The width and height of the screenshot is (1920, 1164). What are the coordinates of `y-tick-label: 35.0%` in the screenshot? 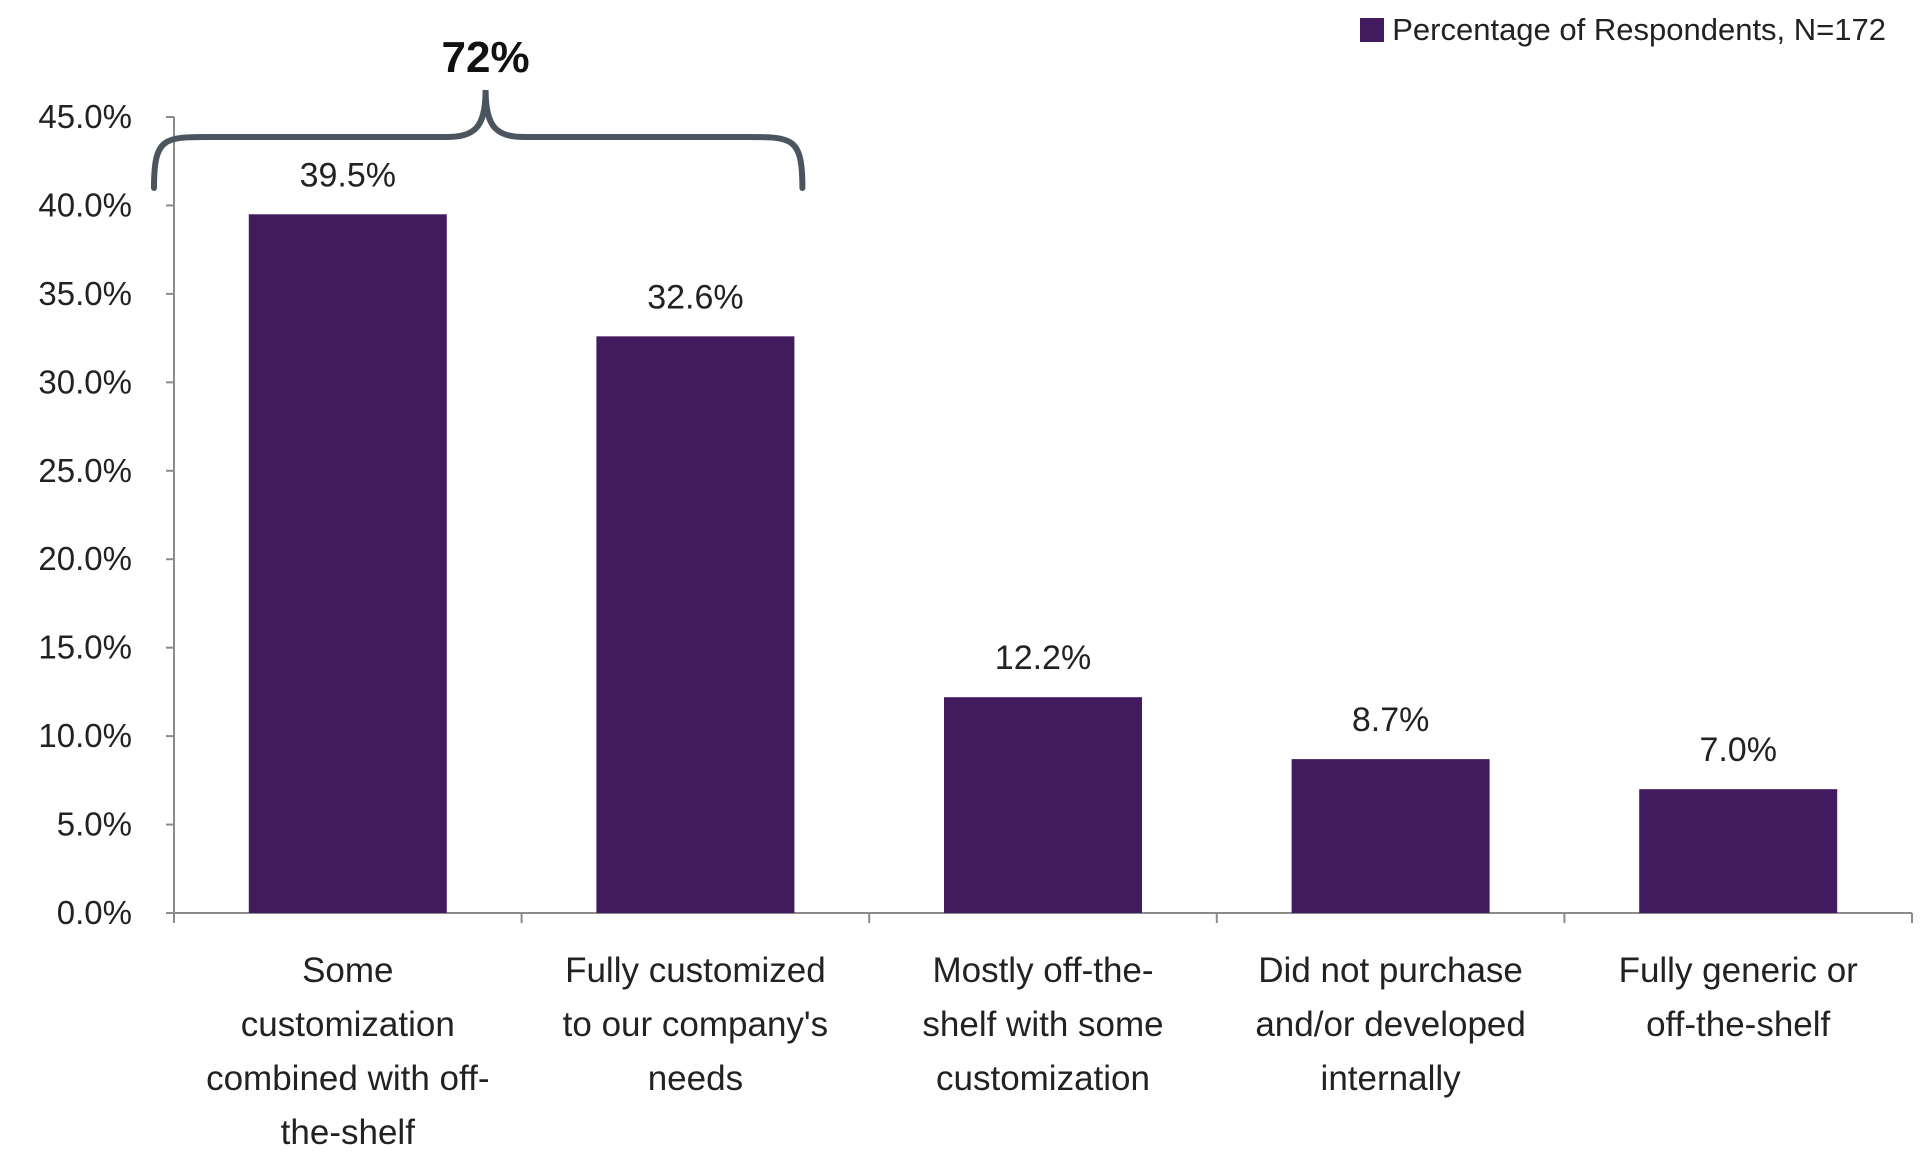 It's located at (85, 293).